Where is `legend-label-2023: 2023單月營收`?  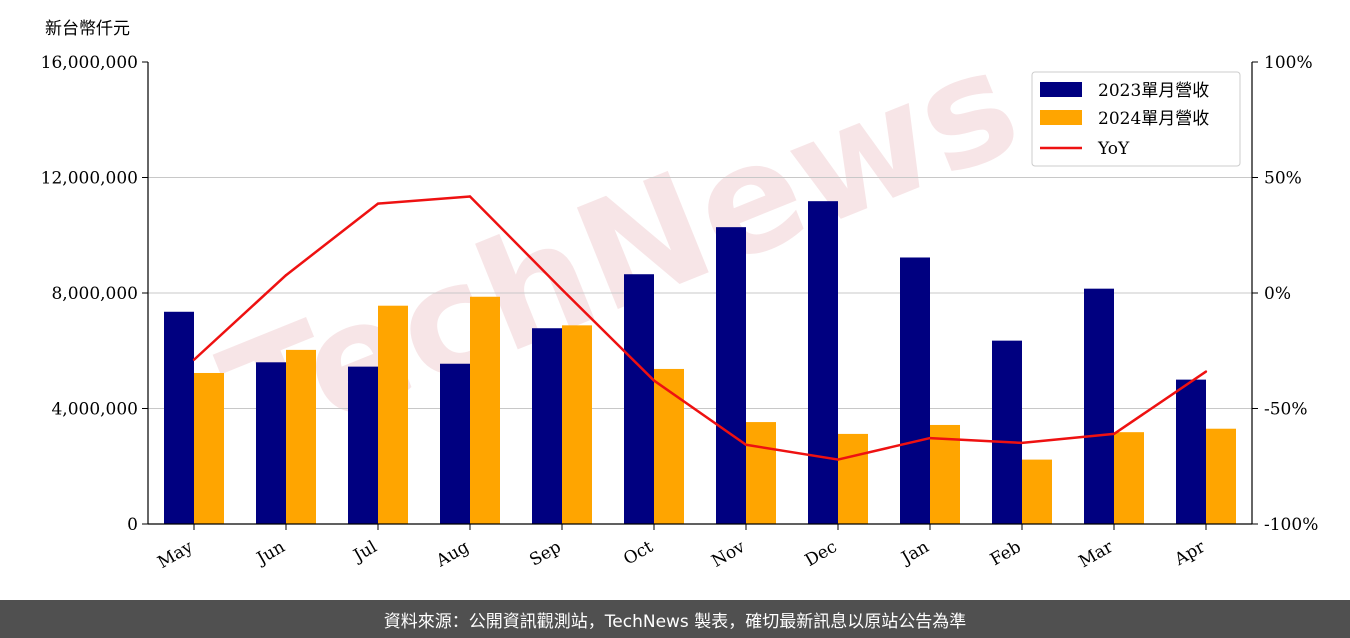
legend-label-2023: 2023單月營收 is located at coordinates (1153, 91).